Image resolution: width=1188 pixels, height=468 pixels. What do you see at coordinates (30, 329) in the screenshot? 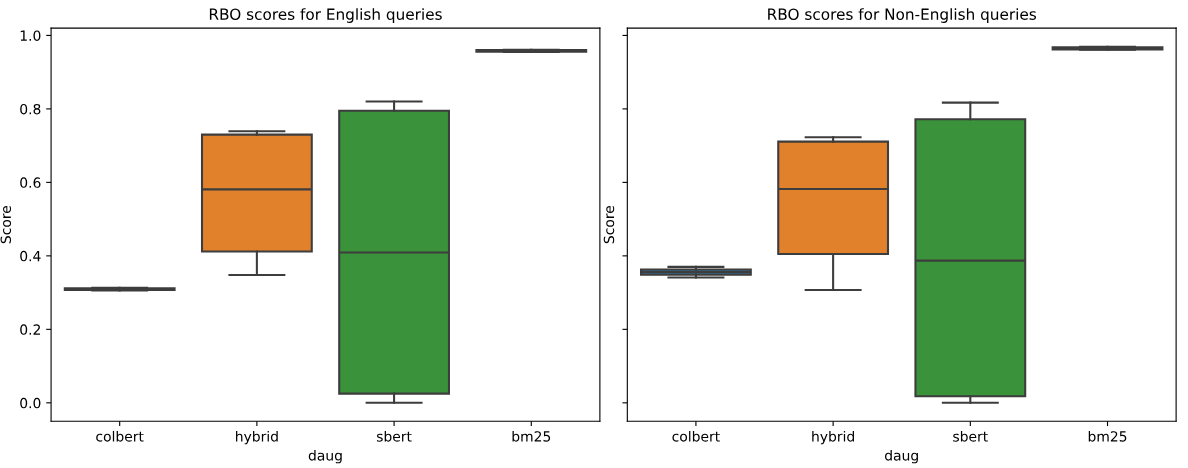
I see `y-tick-label: 0.2` at bounding box center [30, 329].